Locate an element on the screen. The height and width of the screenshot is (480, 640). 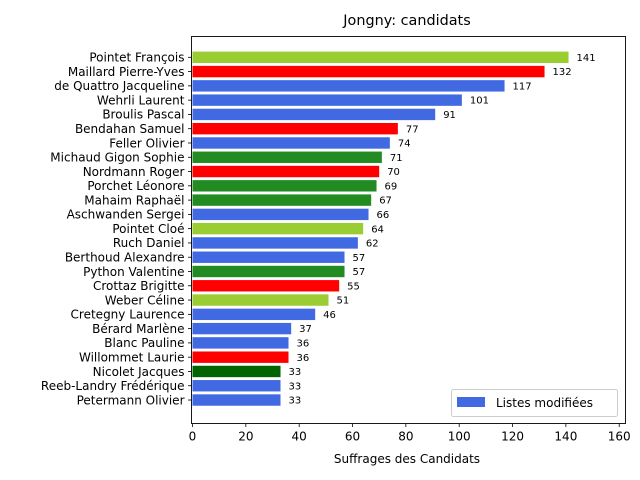
category-label: Pointet François is located at coordinates (136, 58).